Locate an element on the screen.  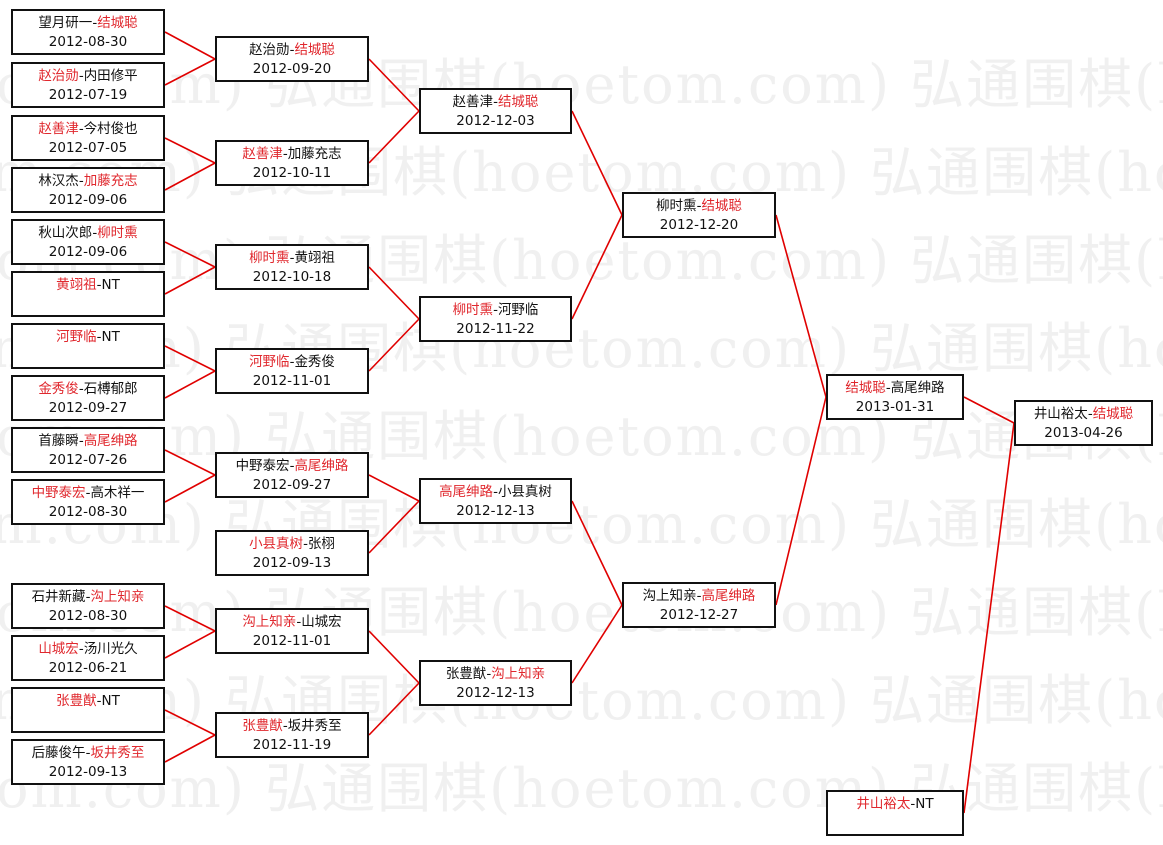
match-players: 后藤俊午-坂井秀至 is located at coordinates (88, 753).